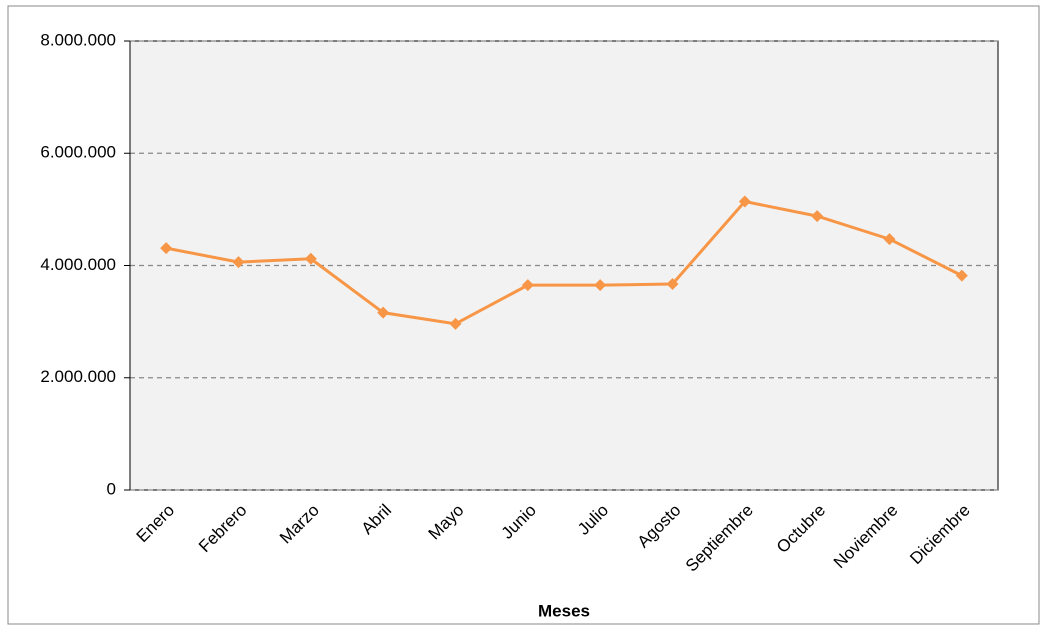  Describe the element at coordinates (78, 264) in the screenshot. I see `y-tick-label: 4.000.000` at that location.